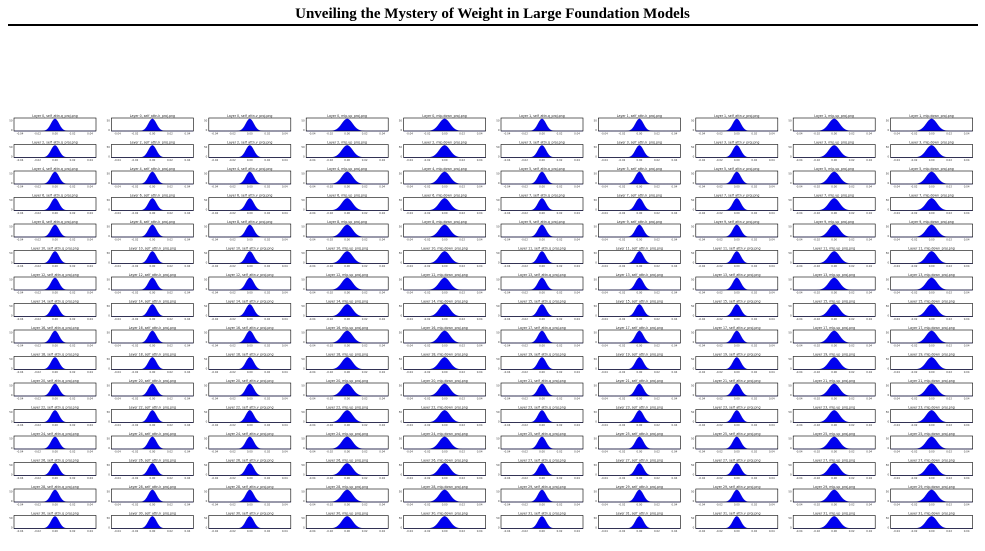  Describe the element at coordinates (541, 195) in the screenshot. I see `panel-title: Layer 7, self_attn.q_proj.png` at that location.